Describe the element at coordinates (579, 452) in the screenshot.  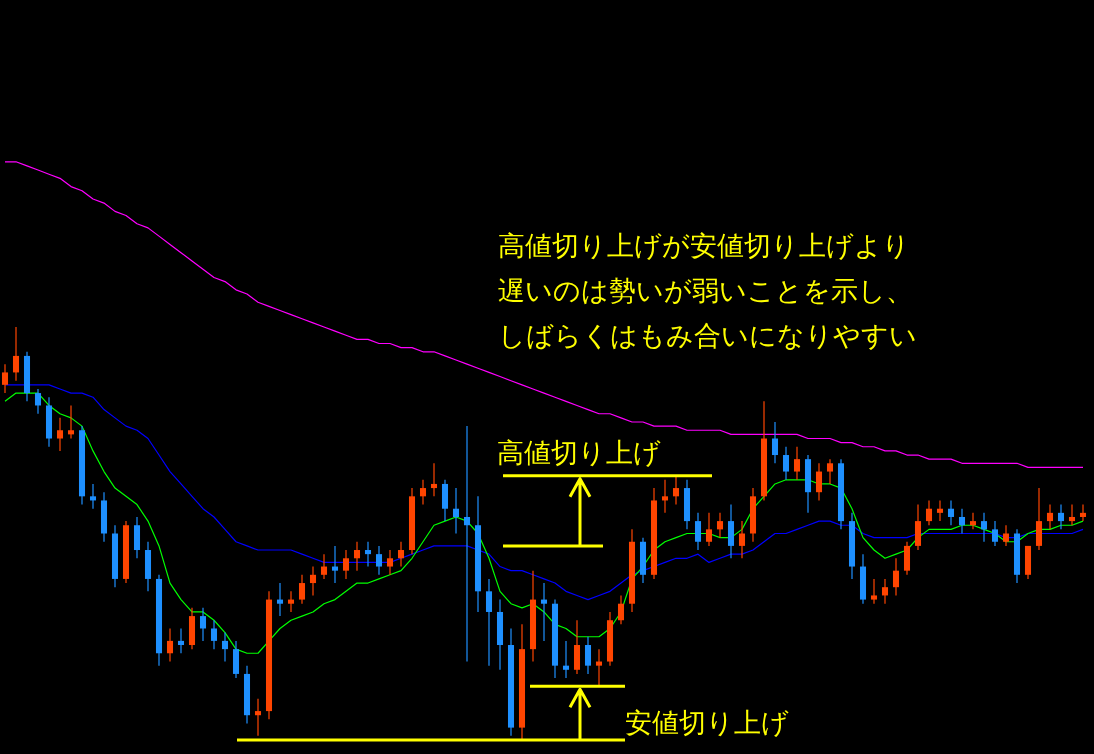
I see `ref-line-label: 高値切り上げ` at that location.